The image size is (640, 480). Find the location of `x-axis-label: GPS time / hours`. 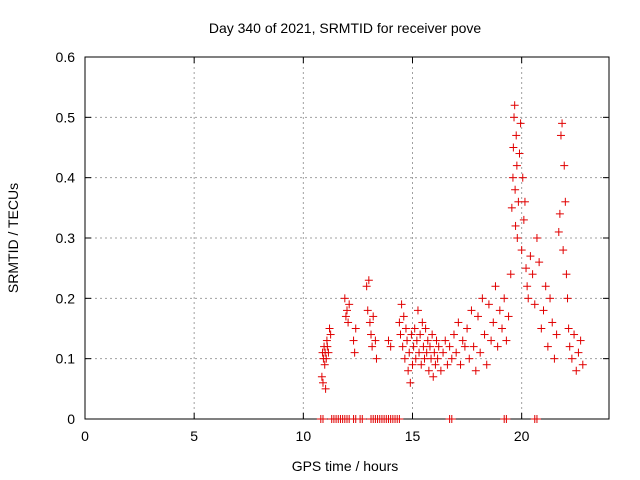

x-axis-label: GPS time / hours is located at coordinates (345, 466).